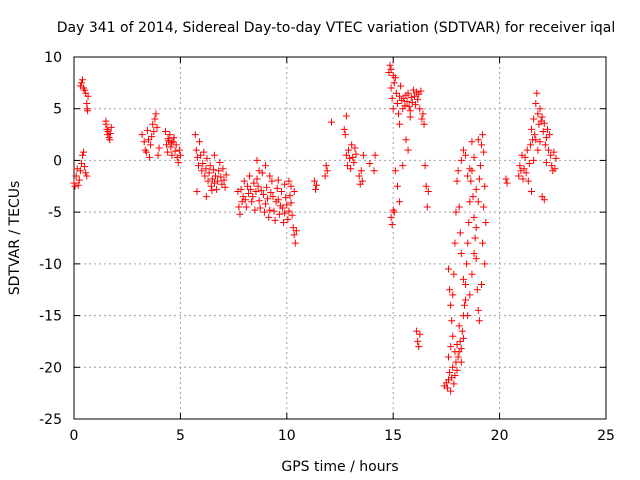 The height and width of the screenshot is (480, 640). What do you see at coordinates (50, 265) in the screenshot?
I see `y-tick-label: -10` at bounding box center [50, 265].